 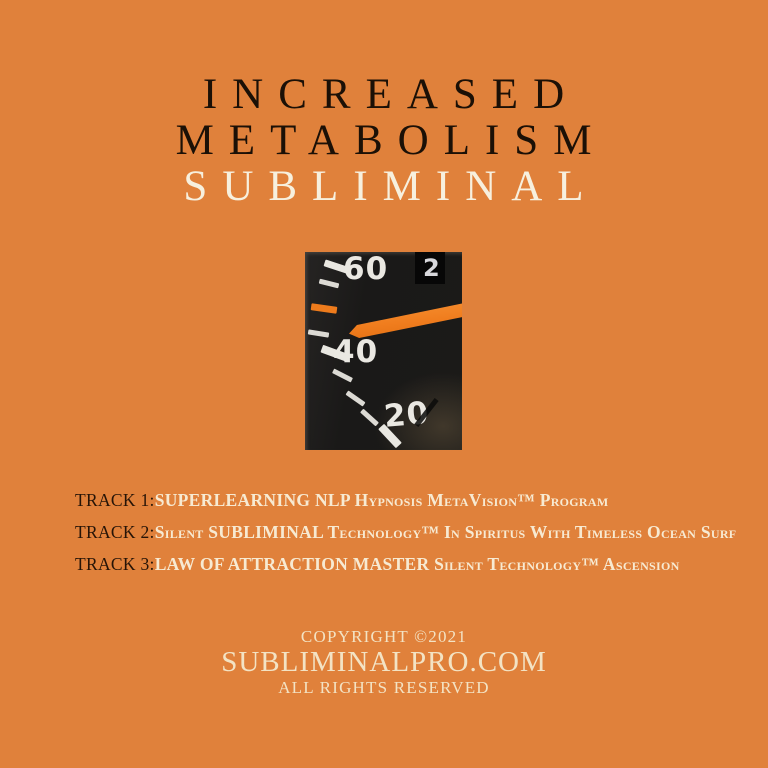 What do you see at coordinates (324, 308) in the screenshot?
I see `gauge-orange-tick` at bounding box center [324, 308].